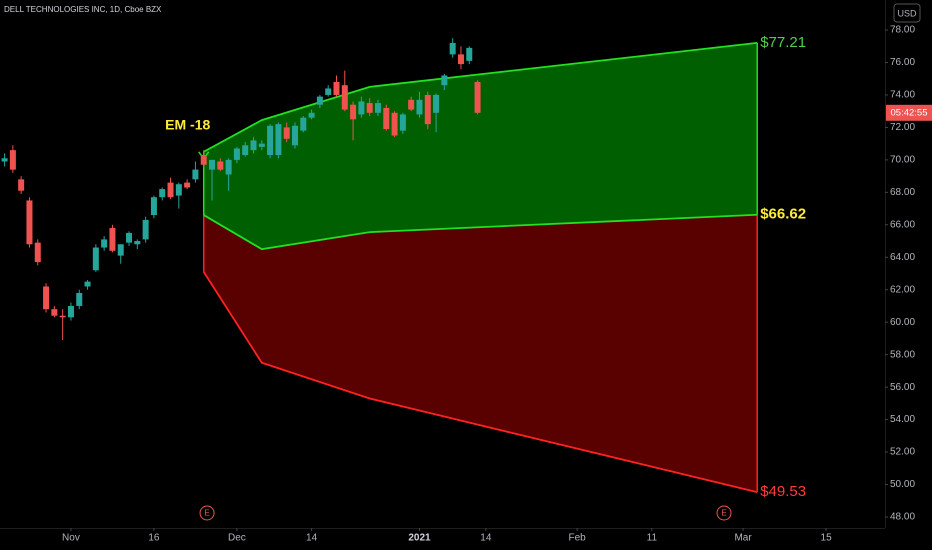  Describe the element at coordinates (902, 452) in the screenshot. I see `y-tick-label: 52.00` at that location.